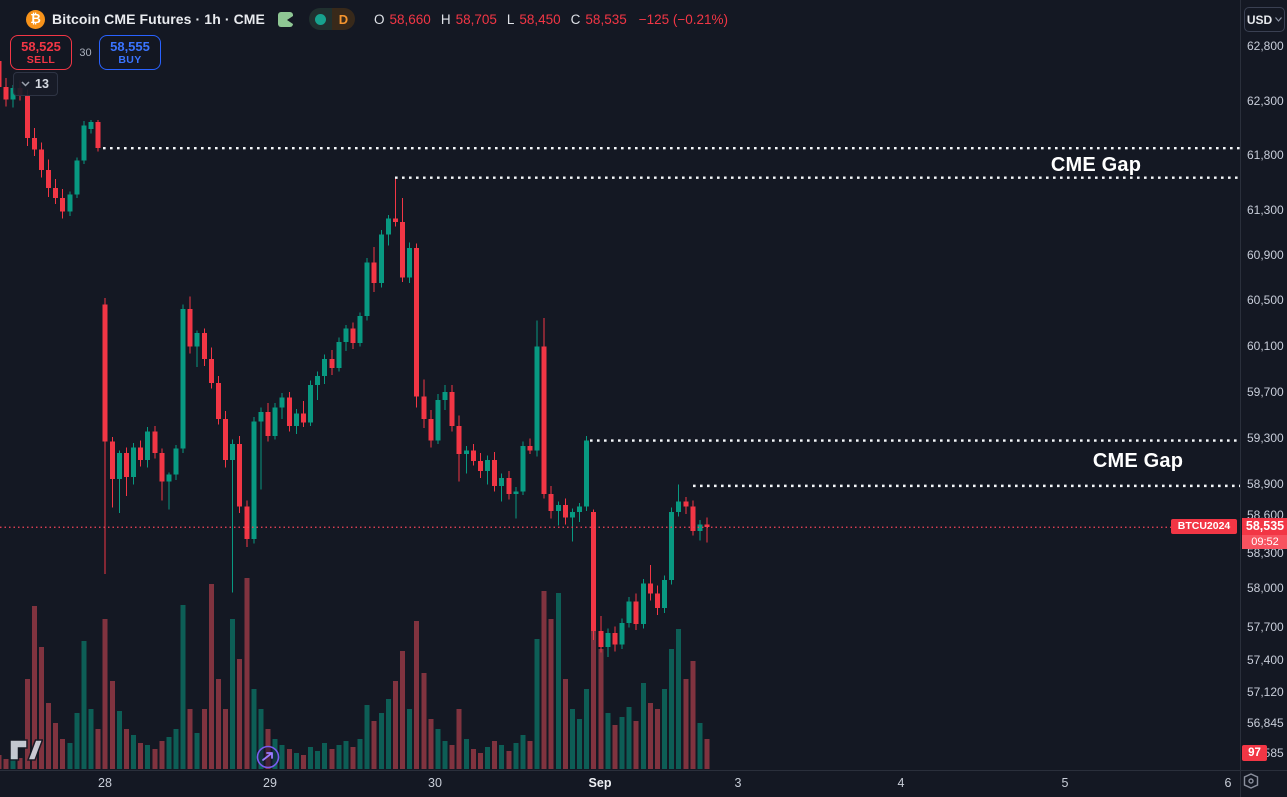 Image resolution: width=1287 pixels, height=797 pixels. I want to click on volume-value-badge: 97, so click(1254, 753).